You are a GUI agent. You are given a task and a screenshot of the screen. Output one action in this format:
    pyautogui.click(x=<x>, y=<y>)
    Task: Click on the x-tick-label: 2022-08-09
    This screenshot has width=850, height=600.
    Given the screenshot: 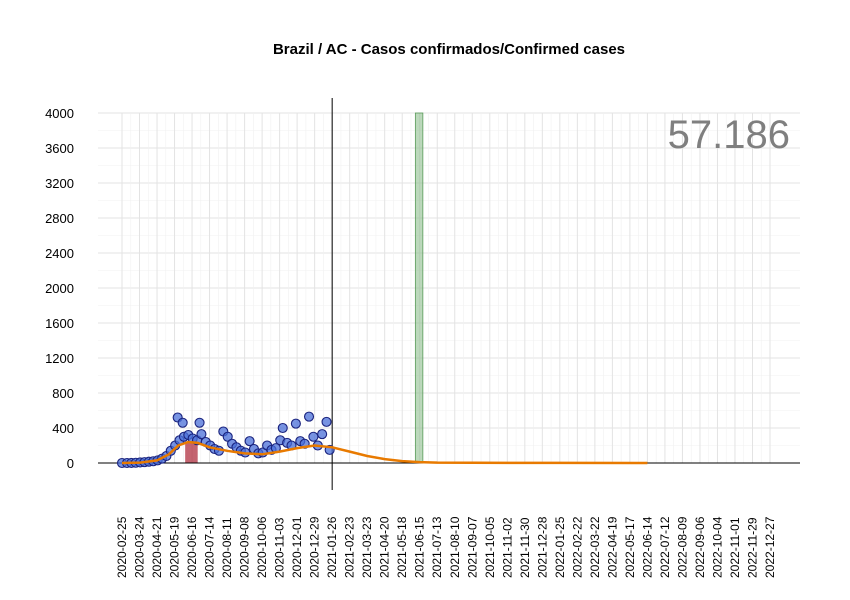 What is the action you would take?
    pyautogui.click(x=682, y=547)
    